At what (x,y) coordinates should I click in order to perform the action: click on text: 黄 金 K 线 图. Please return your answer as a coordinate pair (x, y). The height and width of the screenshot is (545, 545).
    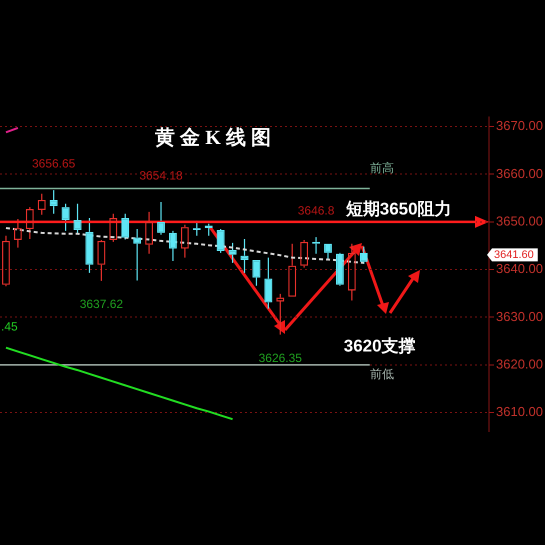
    Looking at the image, I should click on (212, 138).